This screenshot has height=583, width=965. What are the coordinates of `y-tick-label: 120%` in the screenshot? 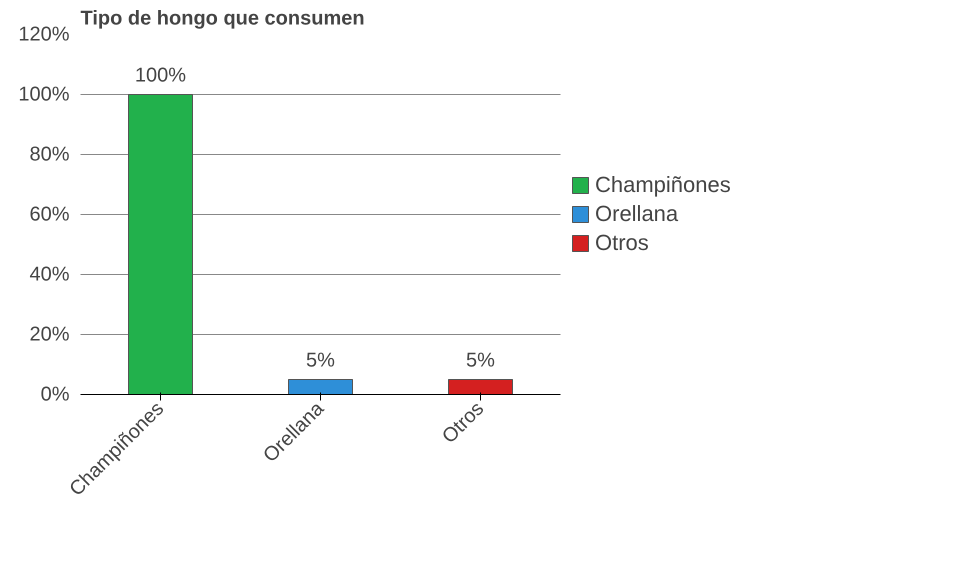 It's located at (44, 35).